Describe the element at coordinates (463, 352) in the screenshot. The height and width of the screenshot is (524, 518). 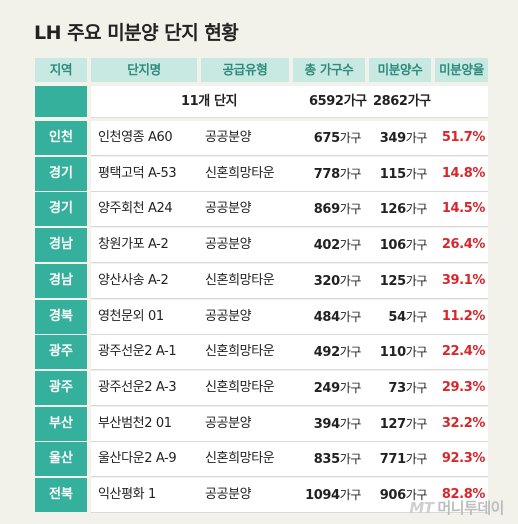
I see `row-rate-value: 22.4%` at that location.